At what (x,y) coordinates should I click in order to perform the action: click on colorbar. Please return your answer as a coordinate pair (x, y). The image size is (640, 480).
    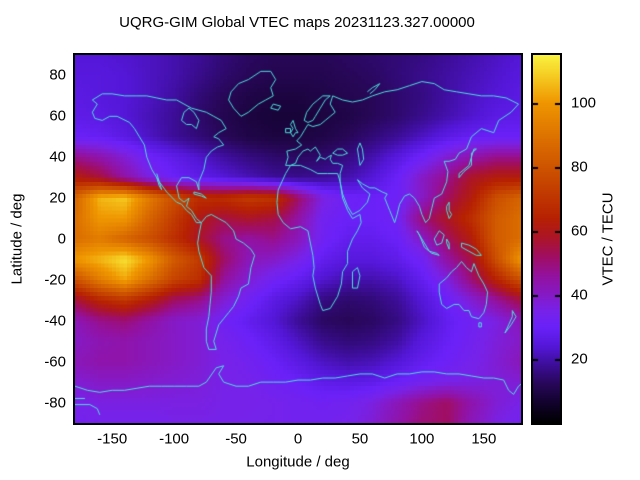
    Looking at the image, I should click on (546, 239).